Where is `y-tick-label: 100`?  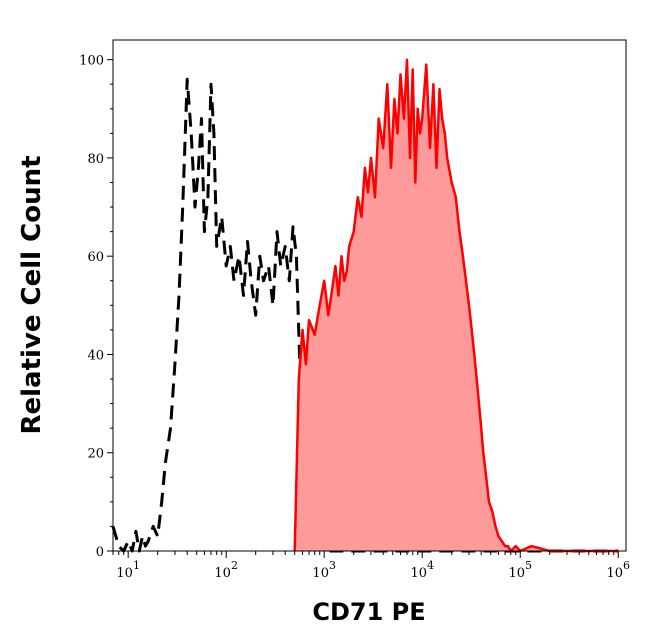
y-tick-label: 100 is located at coordinates (91, 61).